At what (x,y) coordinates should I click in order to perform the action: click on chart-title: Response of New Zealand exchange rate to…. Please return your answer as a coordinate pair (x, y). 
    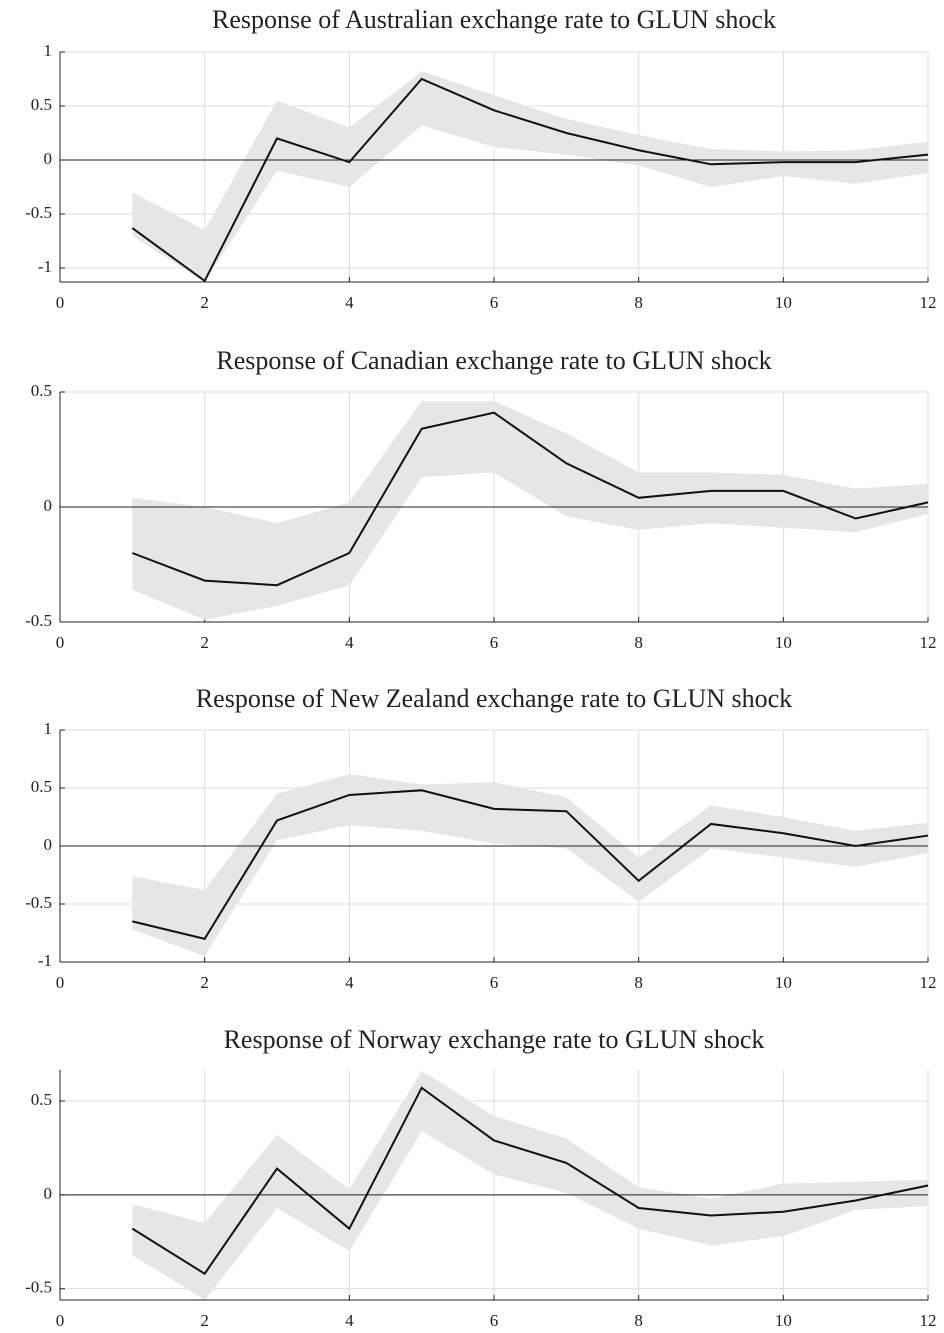
    Looking at the image, I should click on (494, 698).